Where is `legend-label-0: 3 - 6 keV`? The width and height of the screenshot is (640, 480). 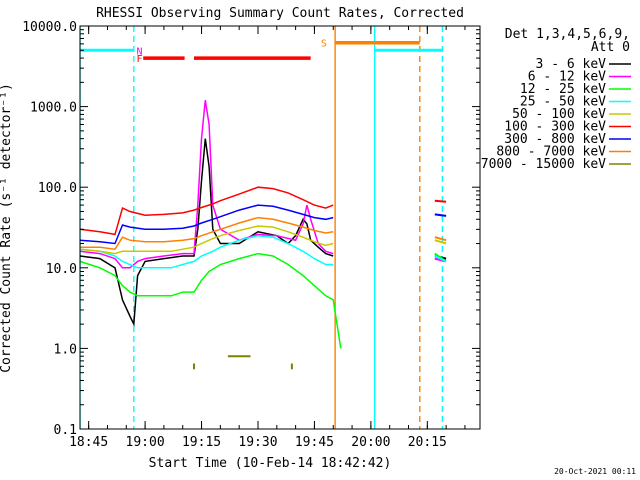
legend-label-0: 3 - 6 keV is located at coordinates (571, 64).